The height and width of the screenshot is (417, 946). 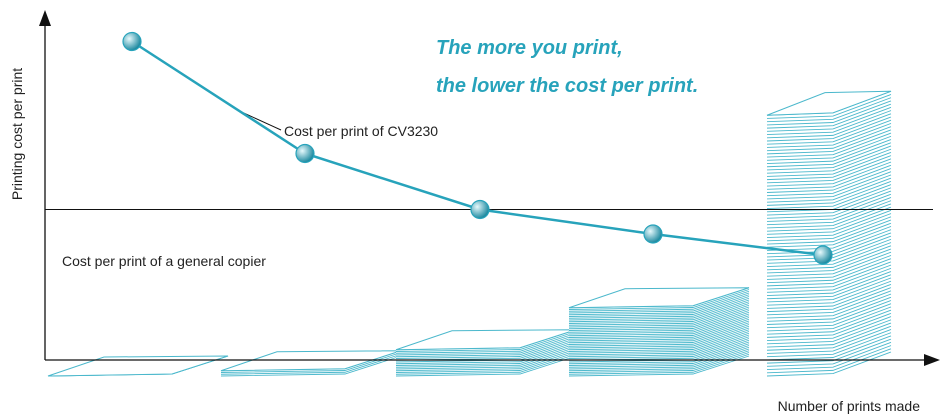 I want to click on series-label: Cost per print of CV3230, so click(x=361, y=131).